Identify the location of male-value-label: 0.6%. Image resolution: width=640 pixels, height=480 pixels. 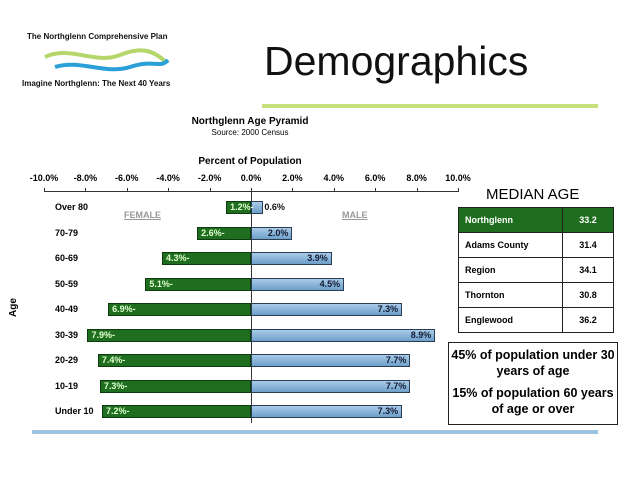
(274, 207).